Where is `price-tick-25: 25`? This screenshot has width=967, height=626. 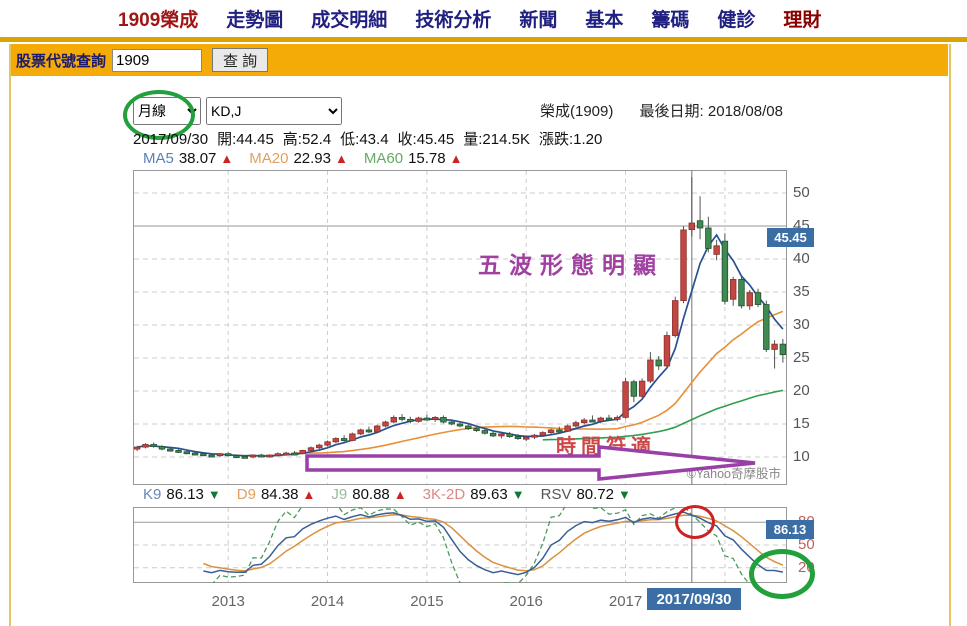
price-tick-25: 25 is located at coordinates (801, 357).